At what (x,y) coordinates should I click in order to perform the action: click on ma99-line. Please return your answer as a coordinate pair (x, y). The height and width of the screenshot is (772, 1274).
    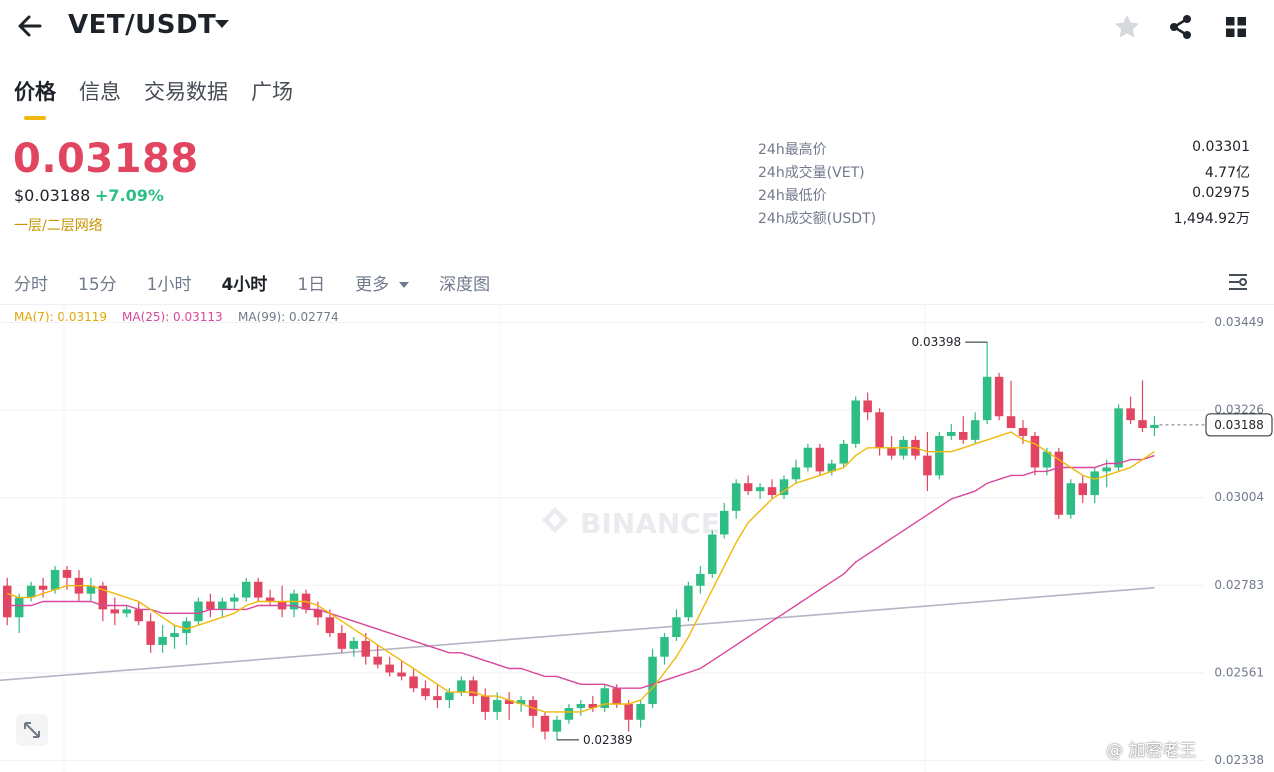
    Looking at the image, I should click on (577, 634).